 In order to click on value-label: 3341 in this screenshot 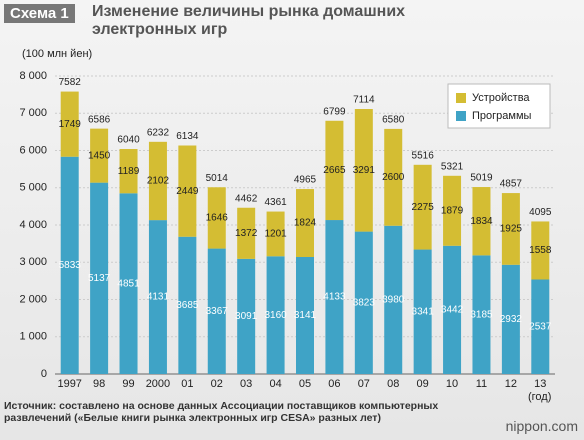, I will do `click(423, 311)`.